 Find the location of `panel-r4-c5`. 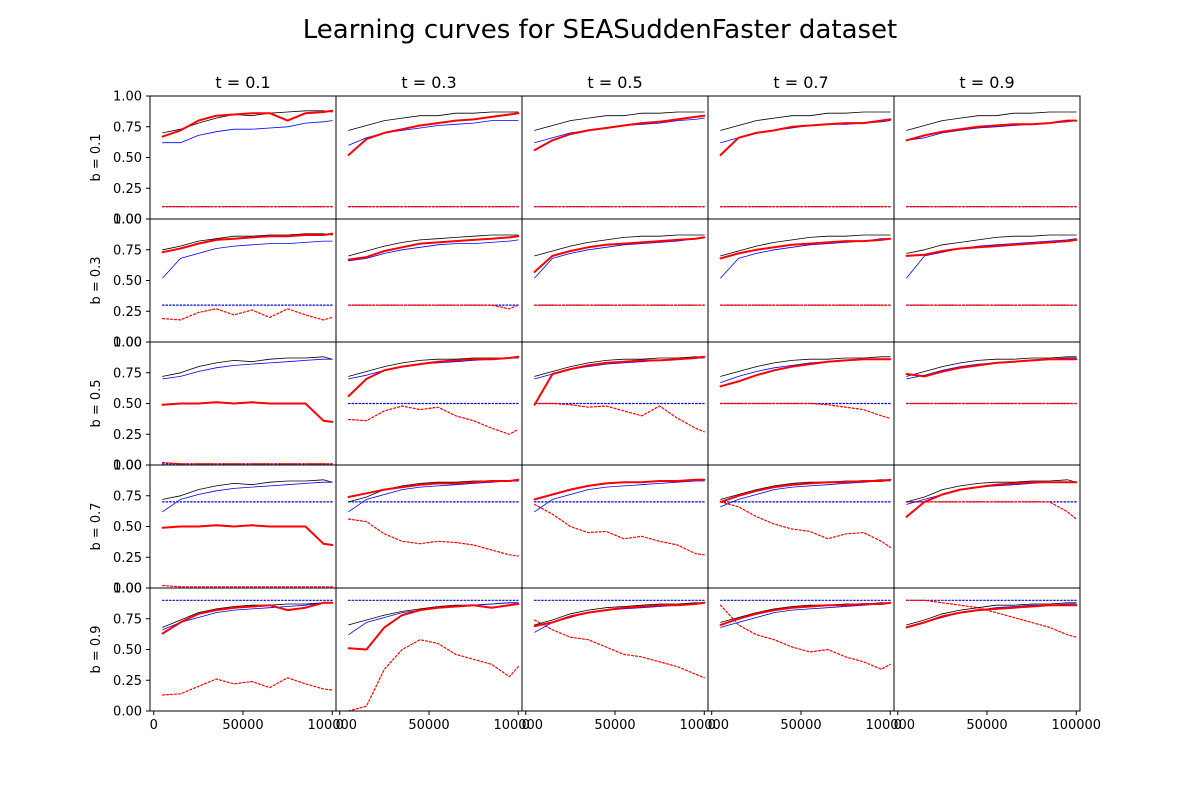

panel-r4-c5 is located at coordinates (987, 526).